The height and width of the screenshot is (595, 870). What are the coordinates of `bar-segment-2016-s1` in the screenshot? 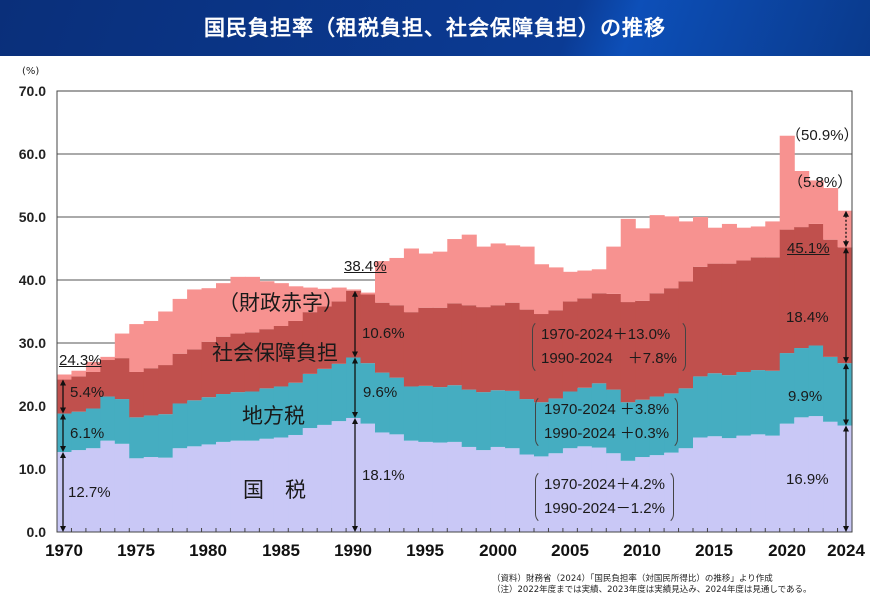 It's located at (729, 407).